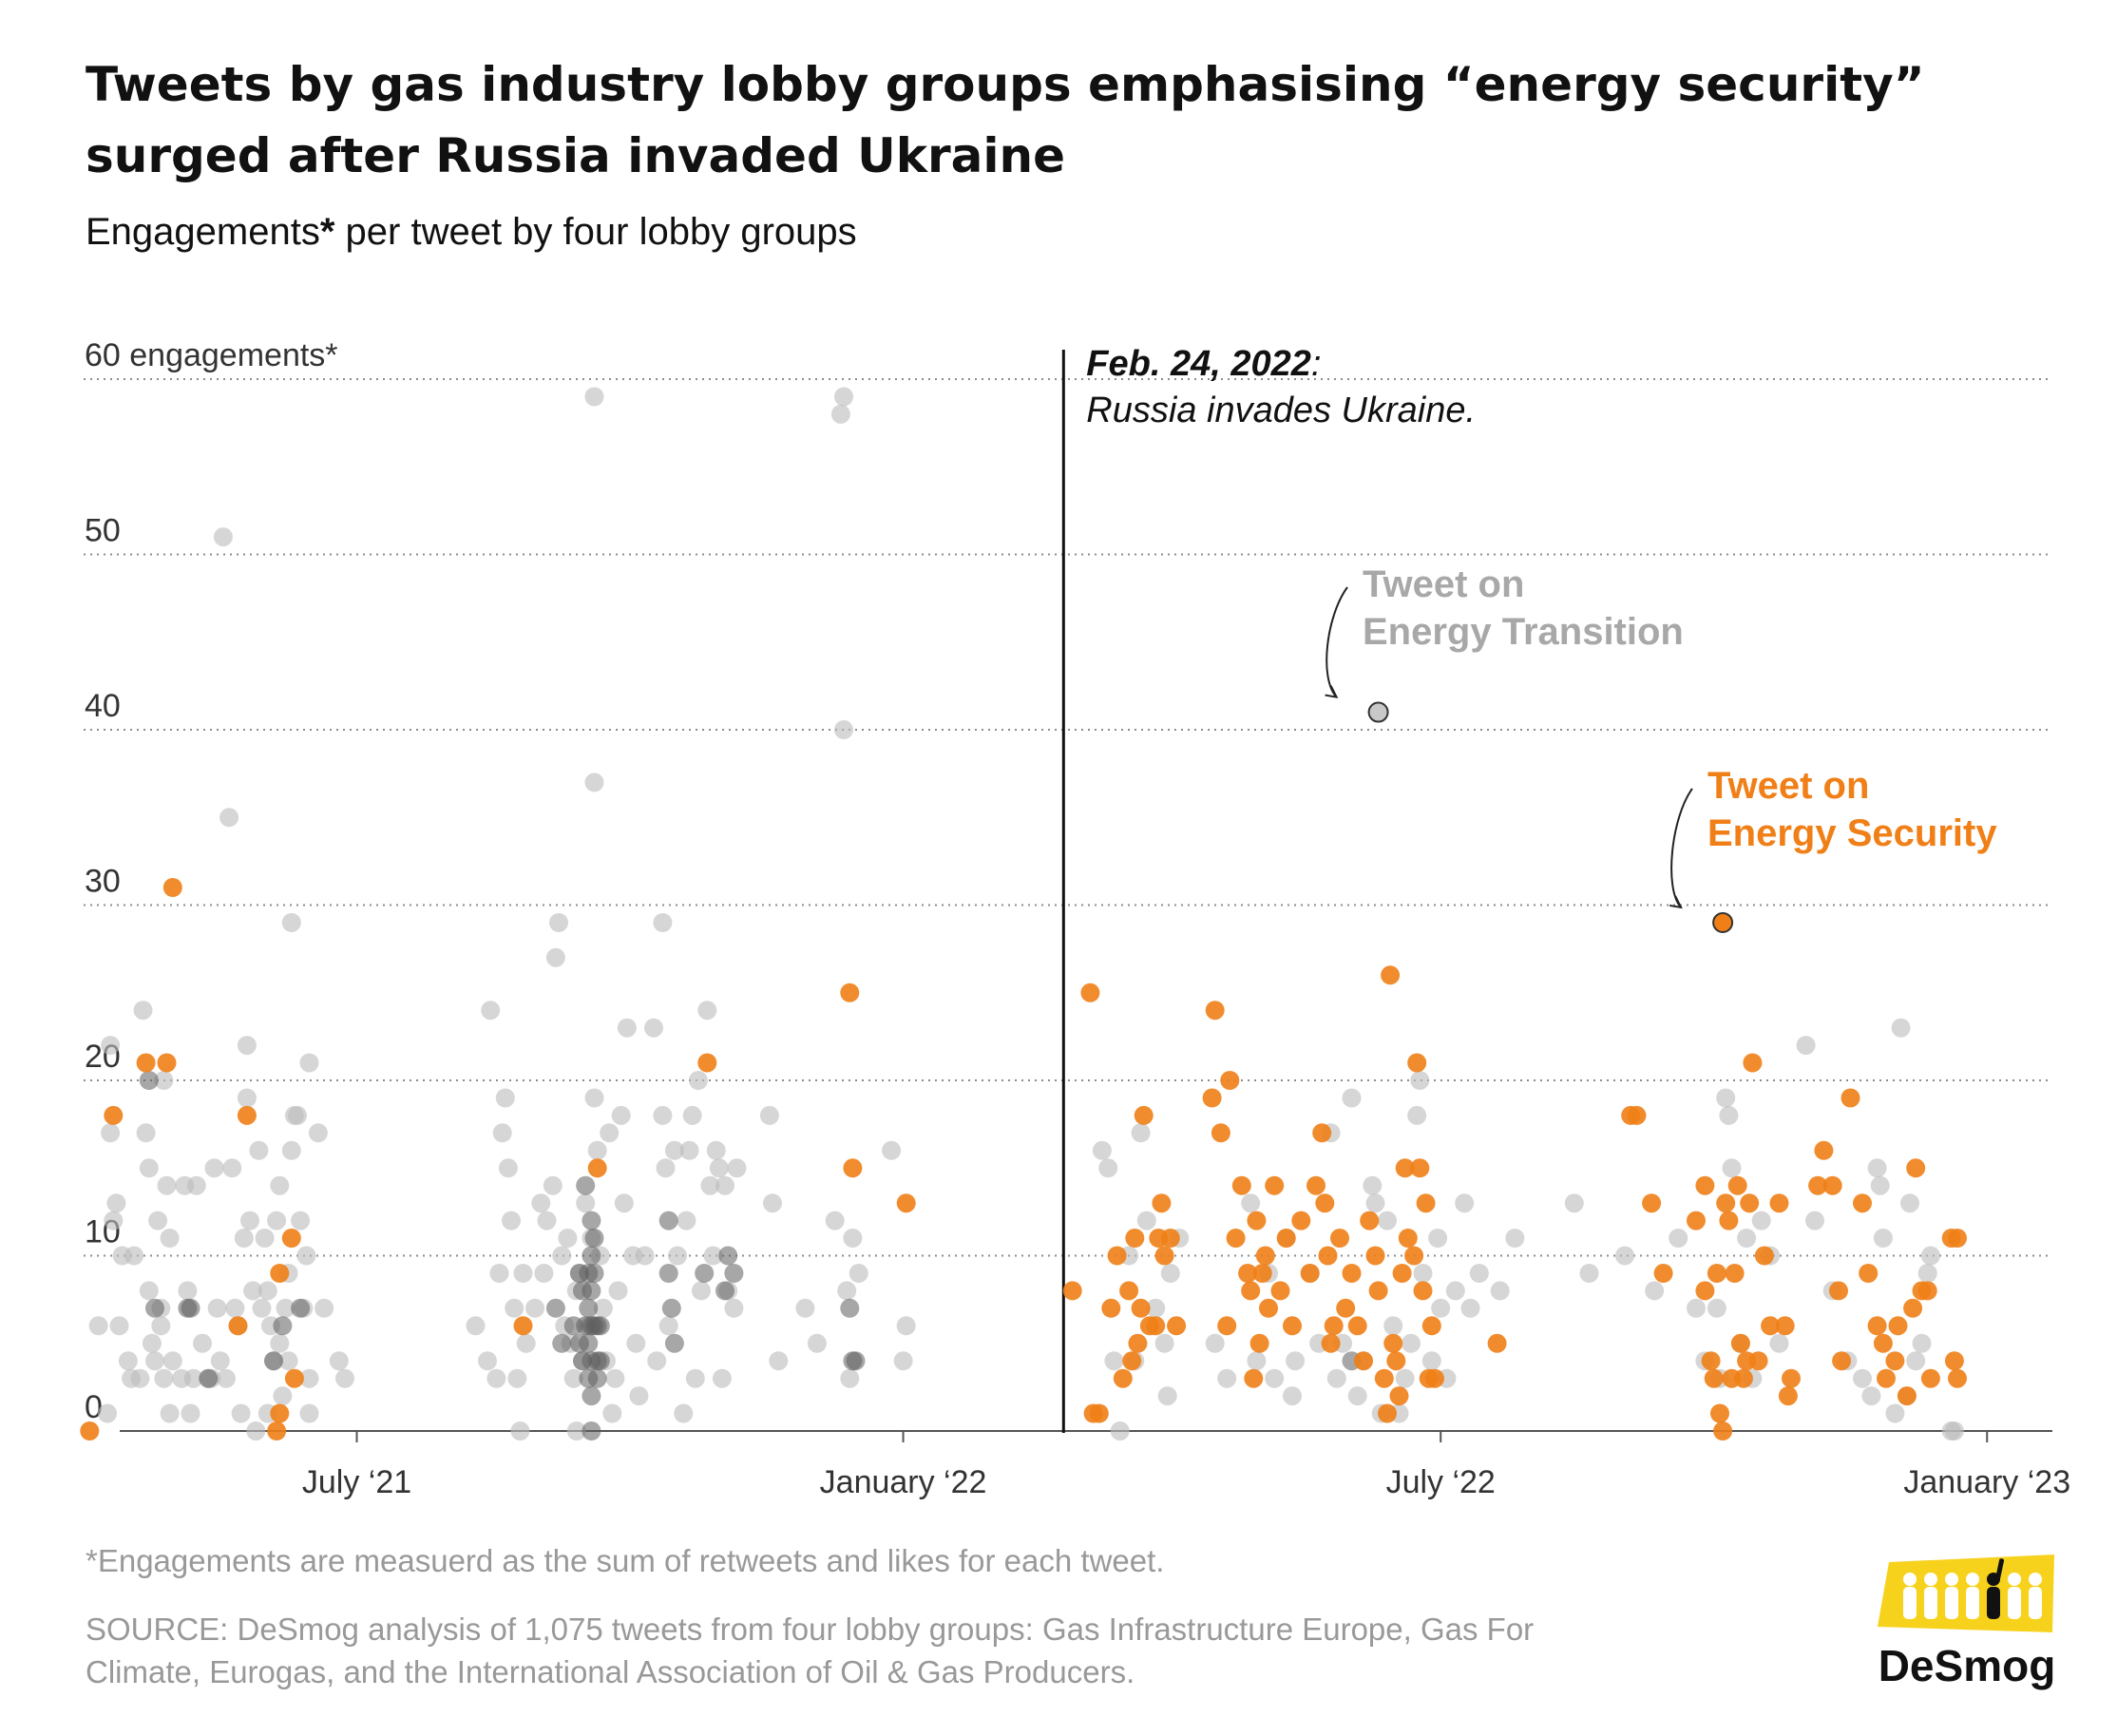 Image resolution: width=2117 pixels, height=1736 pixels. What do you see at coordinates (1681, 848) in the screenshot?
I see `annotation-arrow` at bounding box center [1681, 848].